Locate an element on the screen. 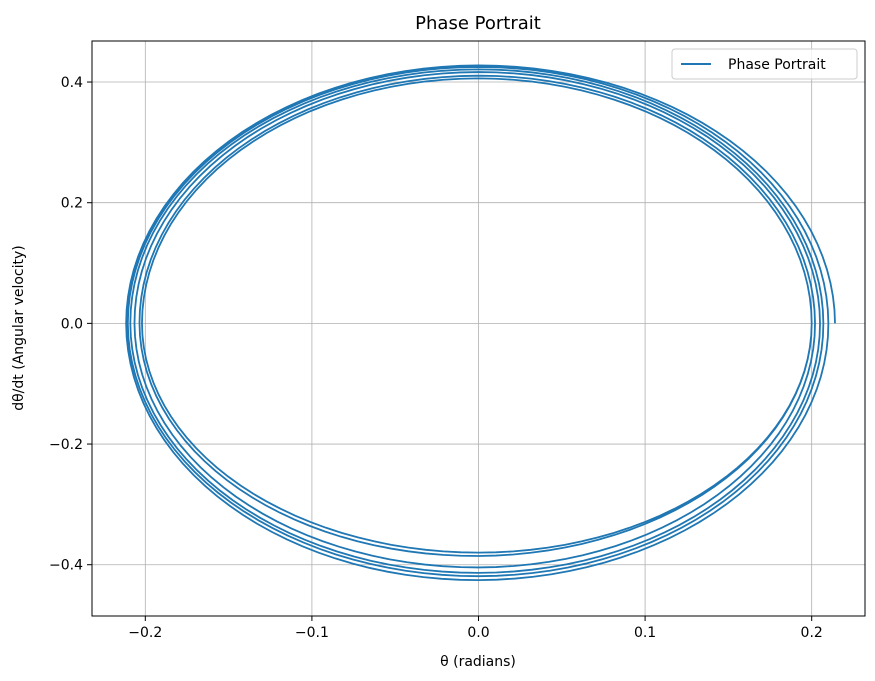 The height and width of the screenshot is (681, 875). legend-label: Phase Portrait is located at coordinates (777, 65).